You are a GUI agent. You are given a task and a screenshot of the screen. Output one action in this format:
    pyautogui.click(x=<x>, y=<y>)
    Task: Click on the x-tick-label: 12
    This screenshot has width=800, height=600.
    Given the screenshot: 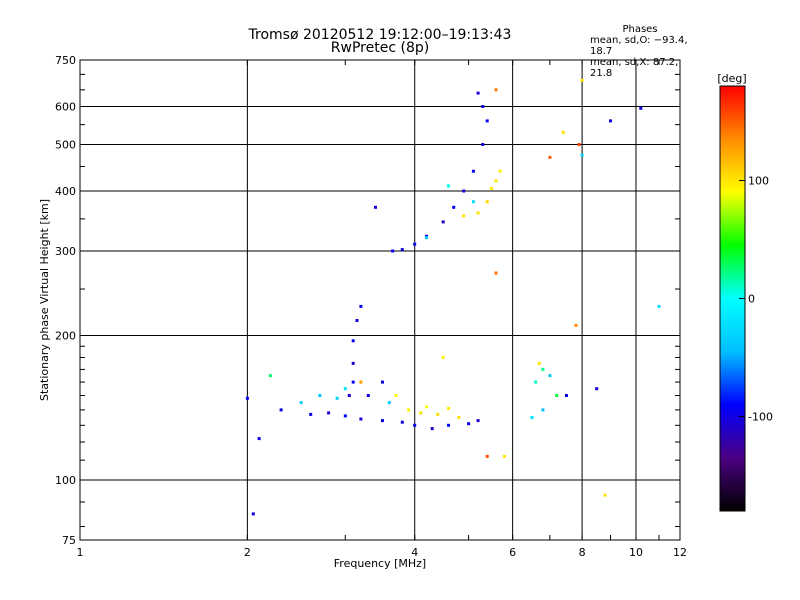 What is the action you would take?
    pyautogui.click(x=680, y=552)
    